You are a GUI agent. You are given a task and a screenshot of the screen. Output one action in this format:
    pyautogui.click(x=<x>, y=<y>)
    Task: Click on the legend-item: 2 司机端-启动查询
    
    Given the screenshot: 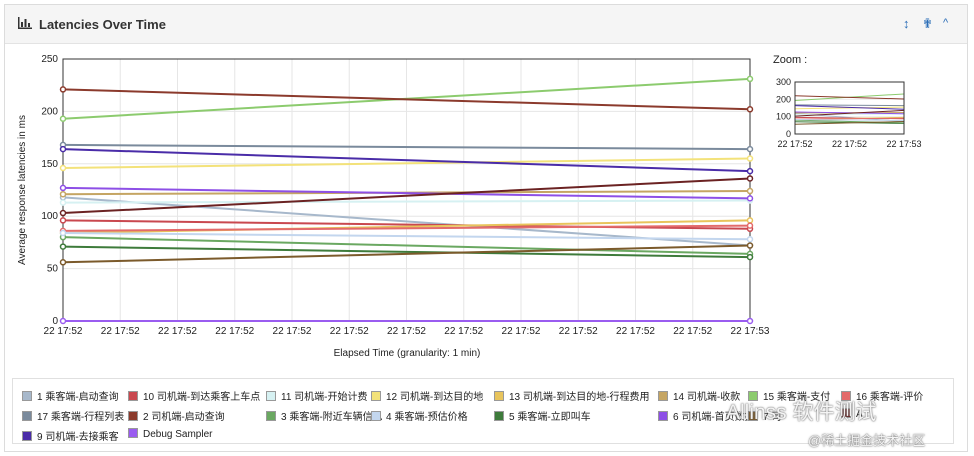 What is the action you would take?
    pyautogui.click(x=176, y=415)
    